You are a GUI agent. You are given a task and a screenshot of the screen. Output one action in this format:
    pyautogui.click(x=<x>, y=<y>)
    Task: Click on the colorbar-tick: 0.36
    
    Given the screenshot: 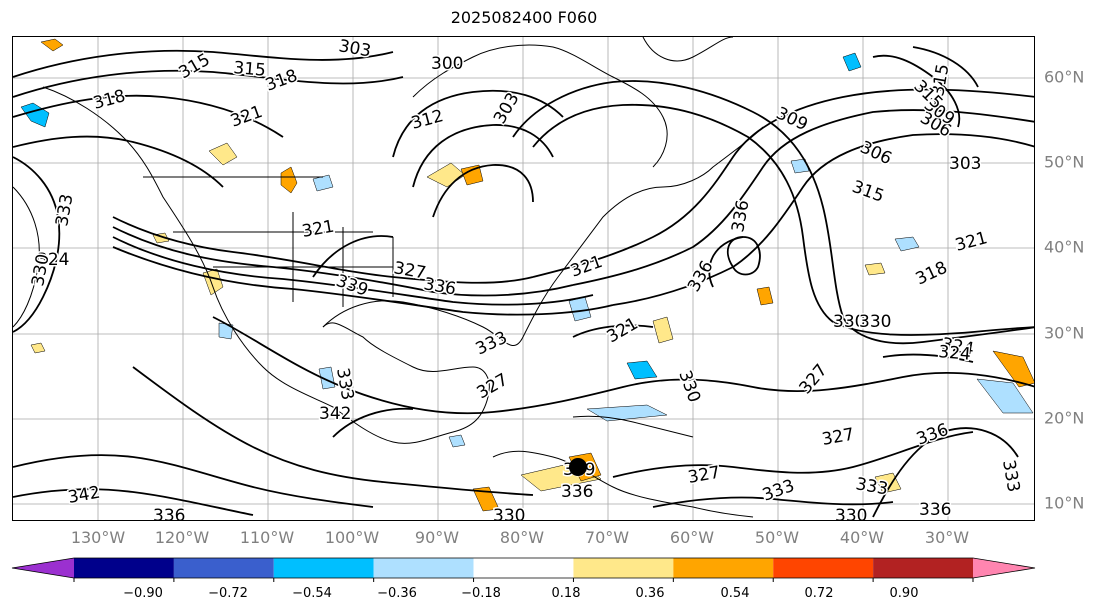 What is the action you would take?
    pyautogui.click(x=650, y=593)
    